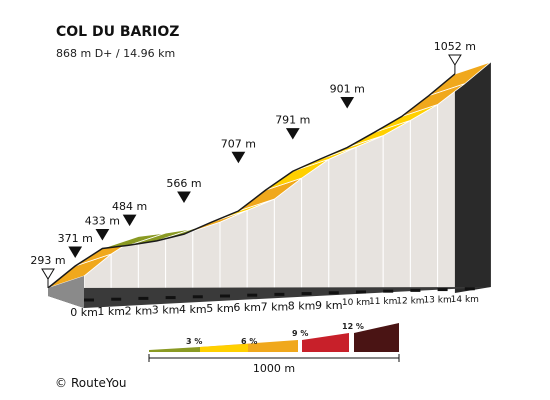 Image resolution: width=550 pixels, height=400 pixels. What do you see at coordinates (238, 143) in the screenshot?
I see `elevation-label: 707 m` at bounding box center [238, 143].